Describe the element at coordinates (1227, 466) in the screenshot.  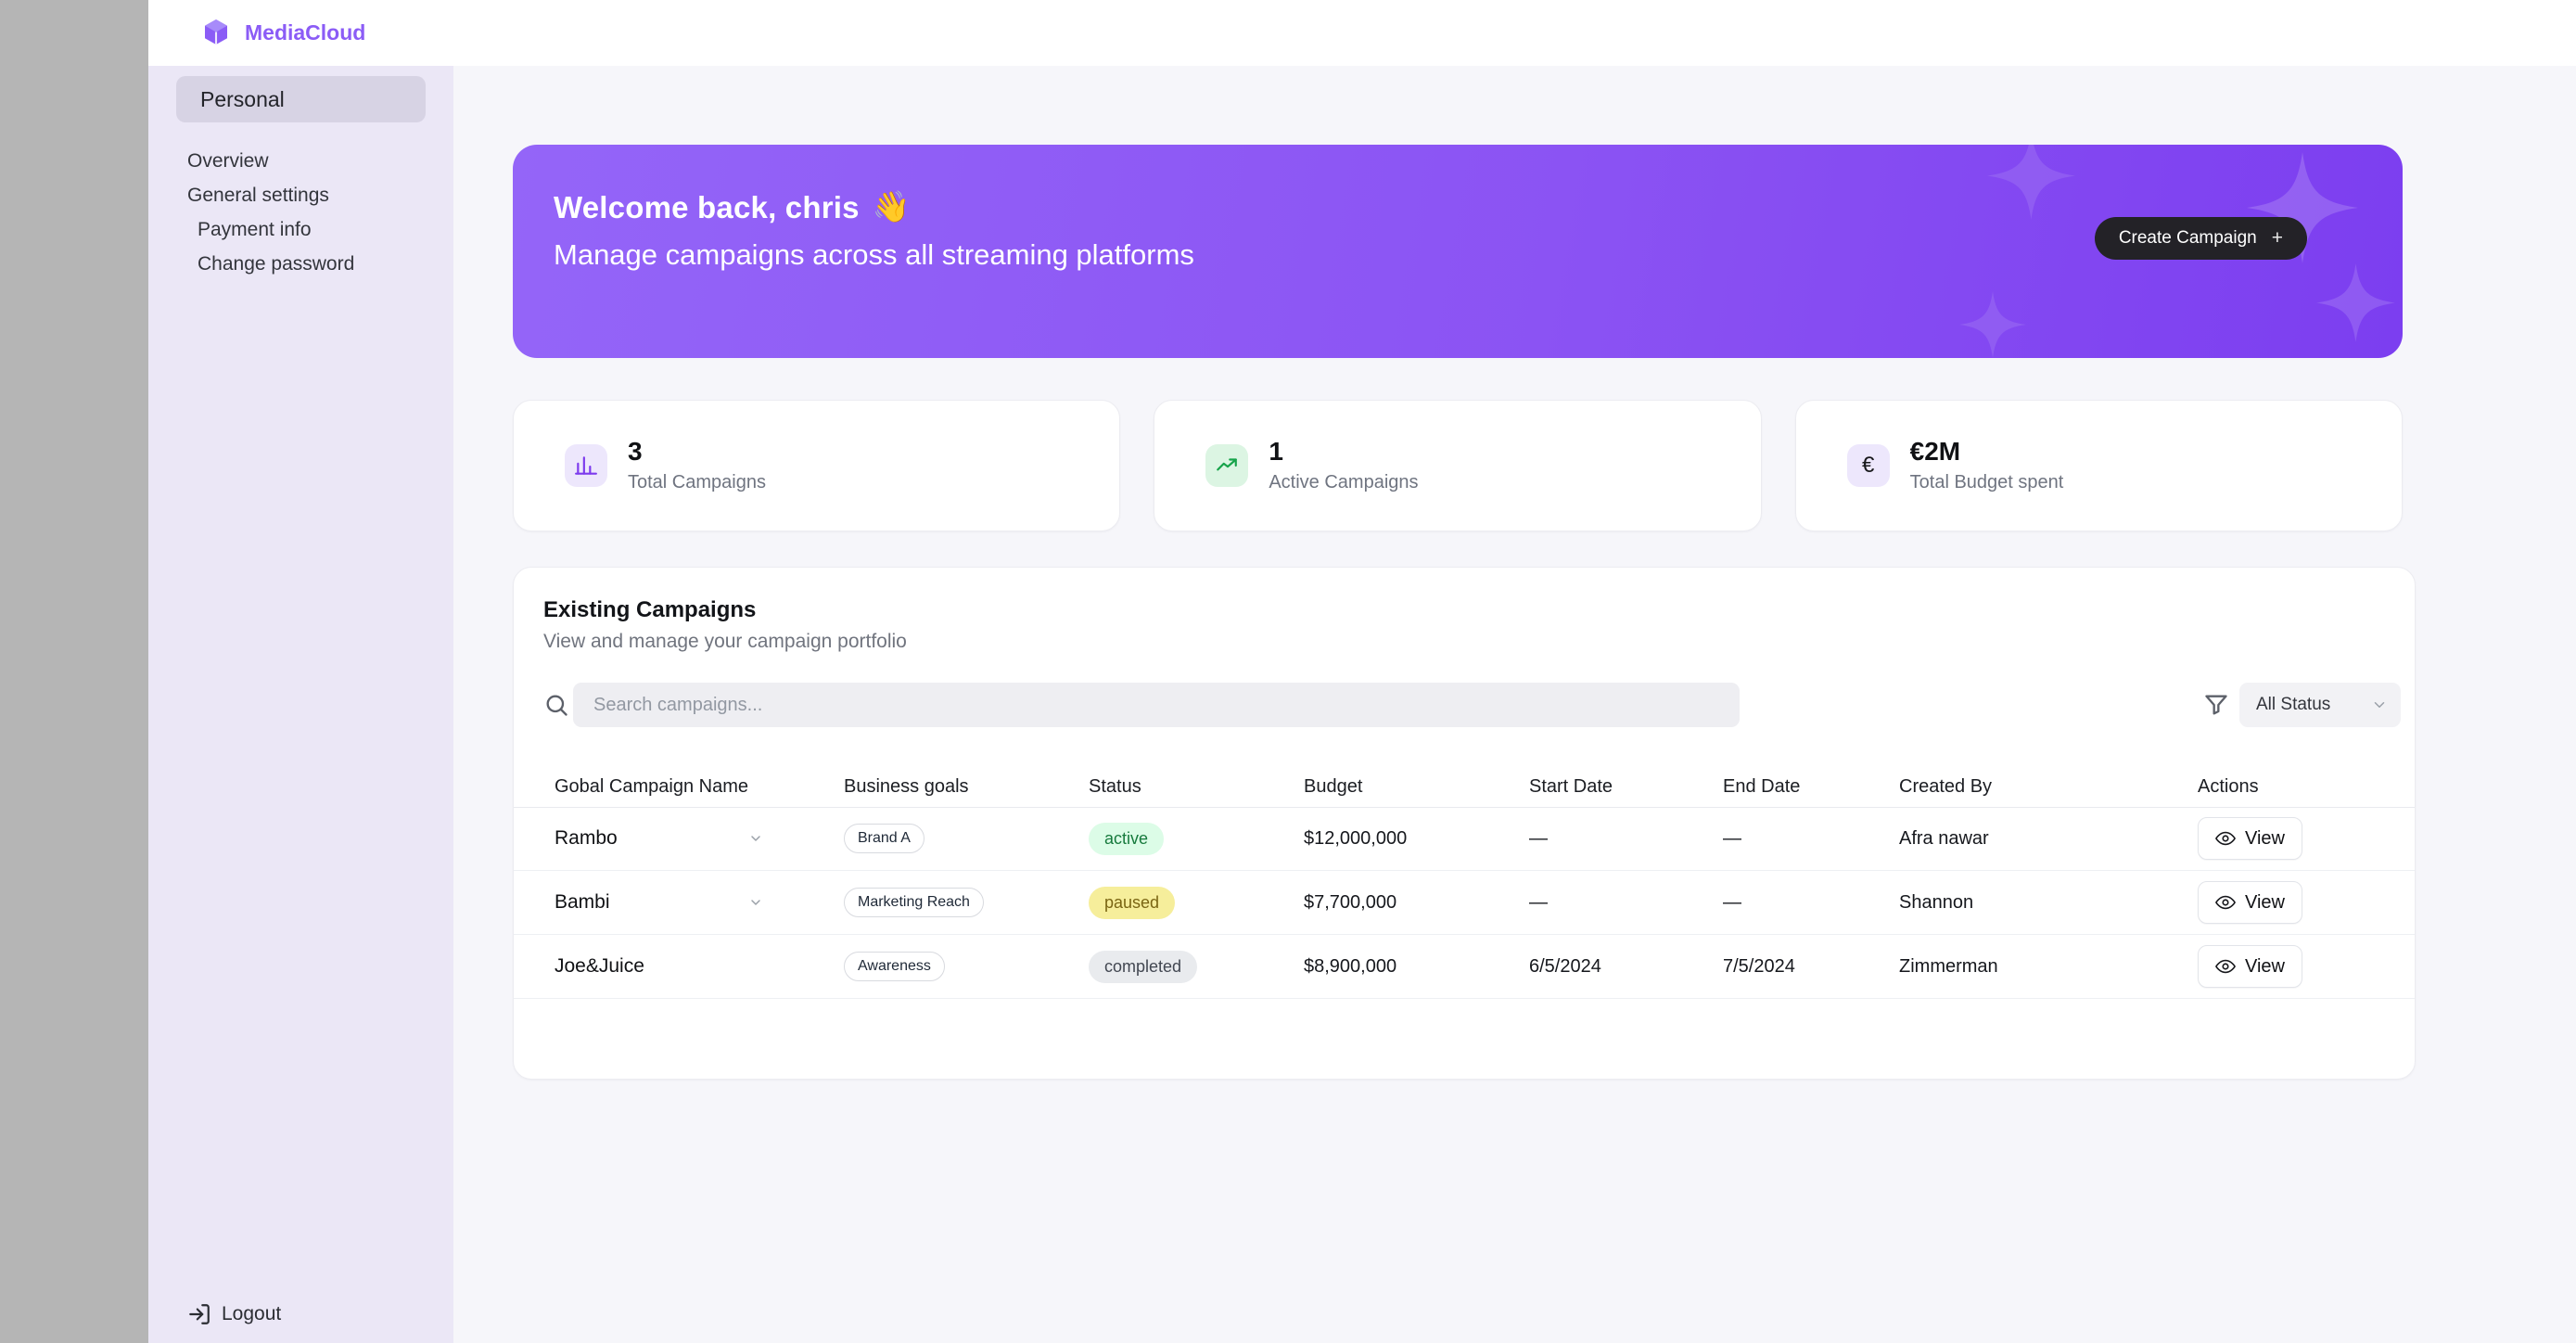
I see `trending-up-icon` at that location.